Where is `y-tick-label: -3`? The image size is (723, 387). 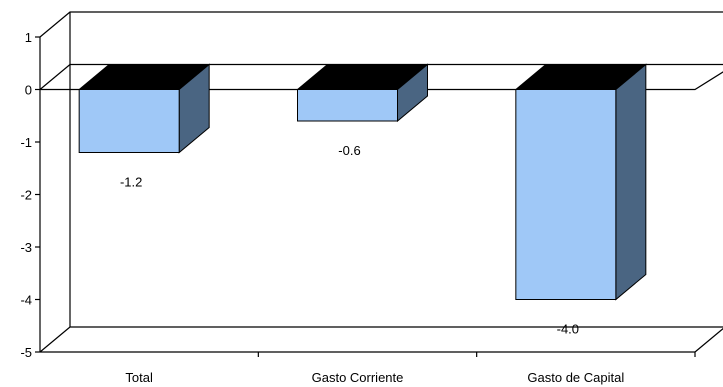 y-tick-label: -3 is located at coordinates (26, 247).